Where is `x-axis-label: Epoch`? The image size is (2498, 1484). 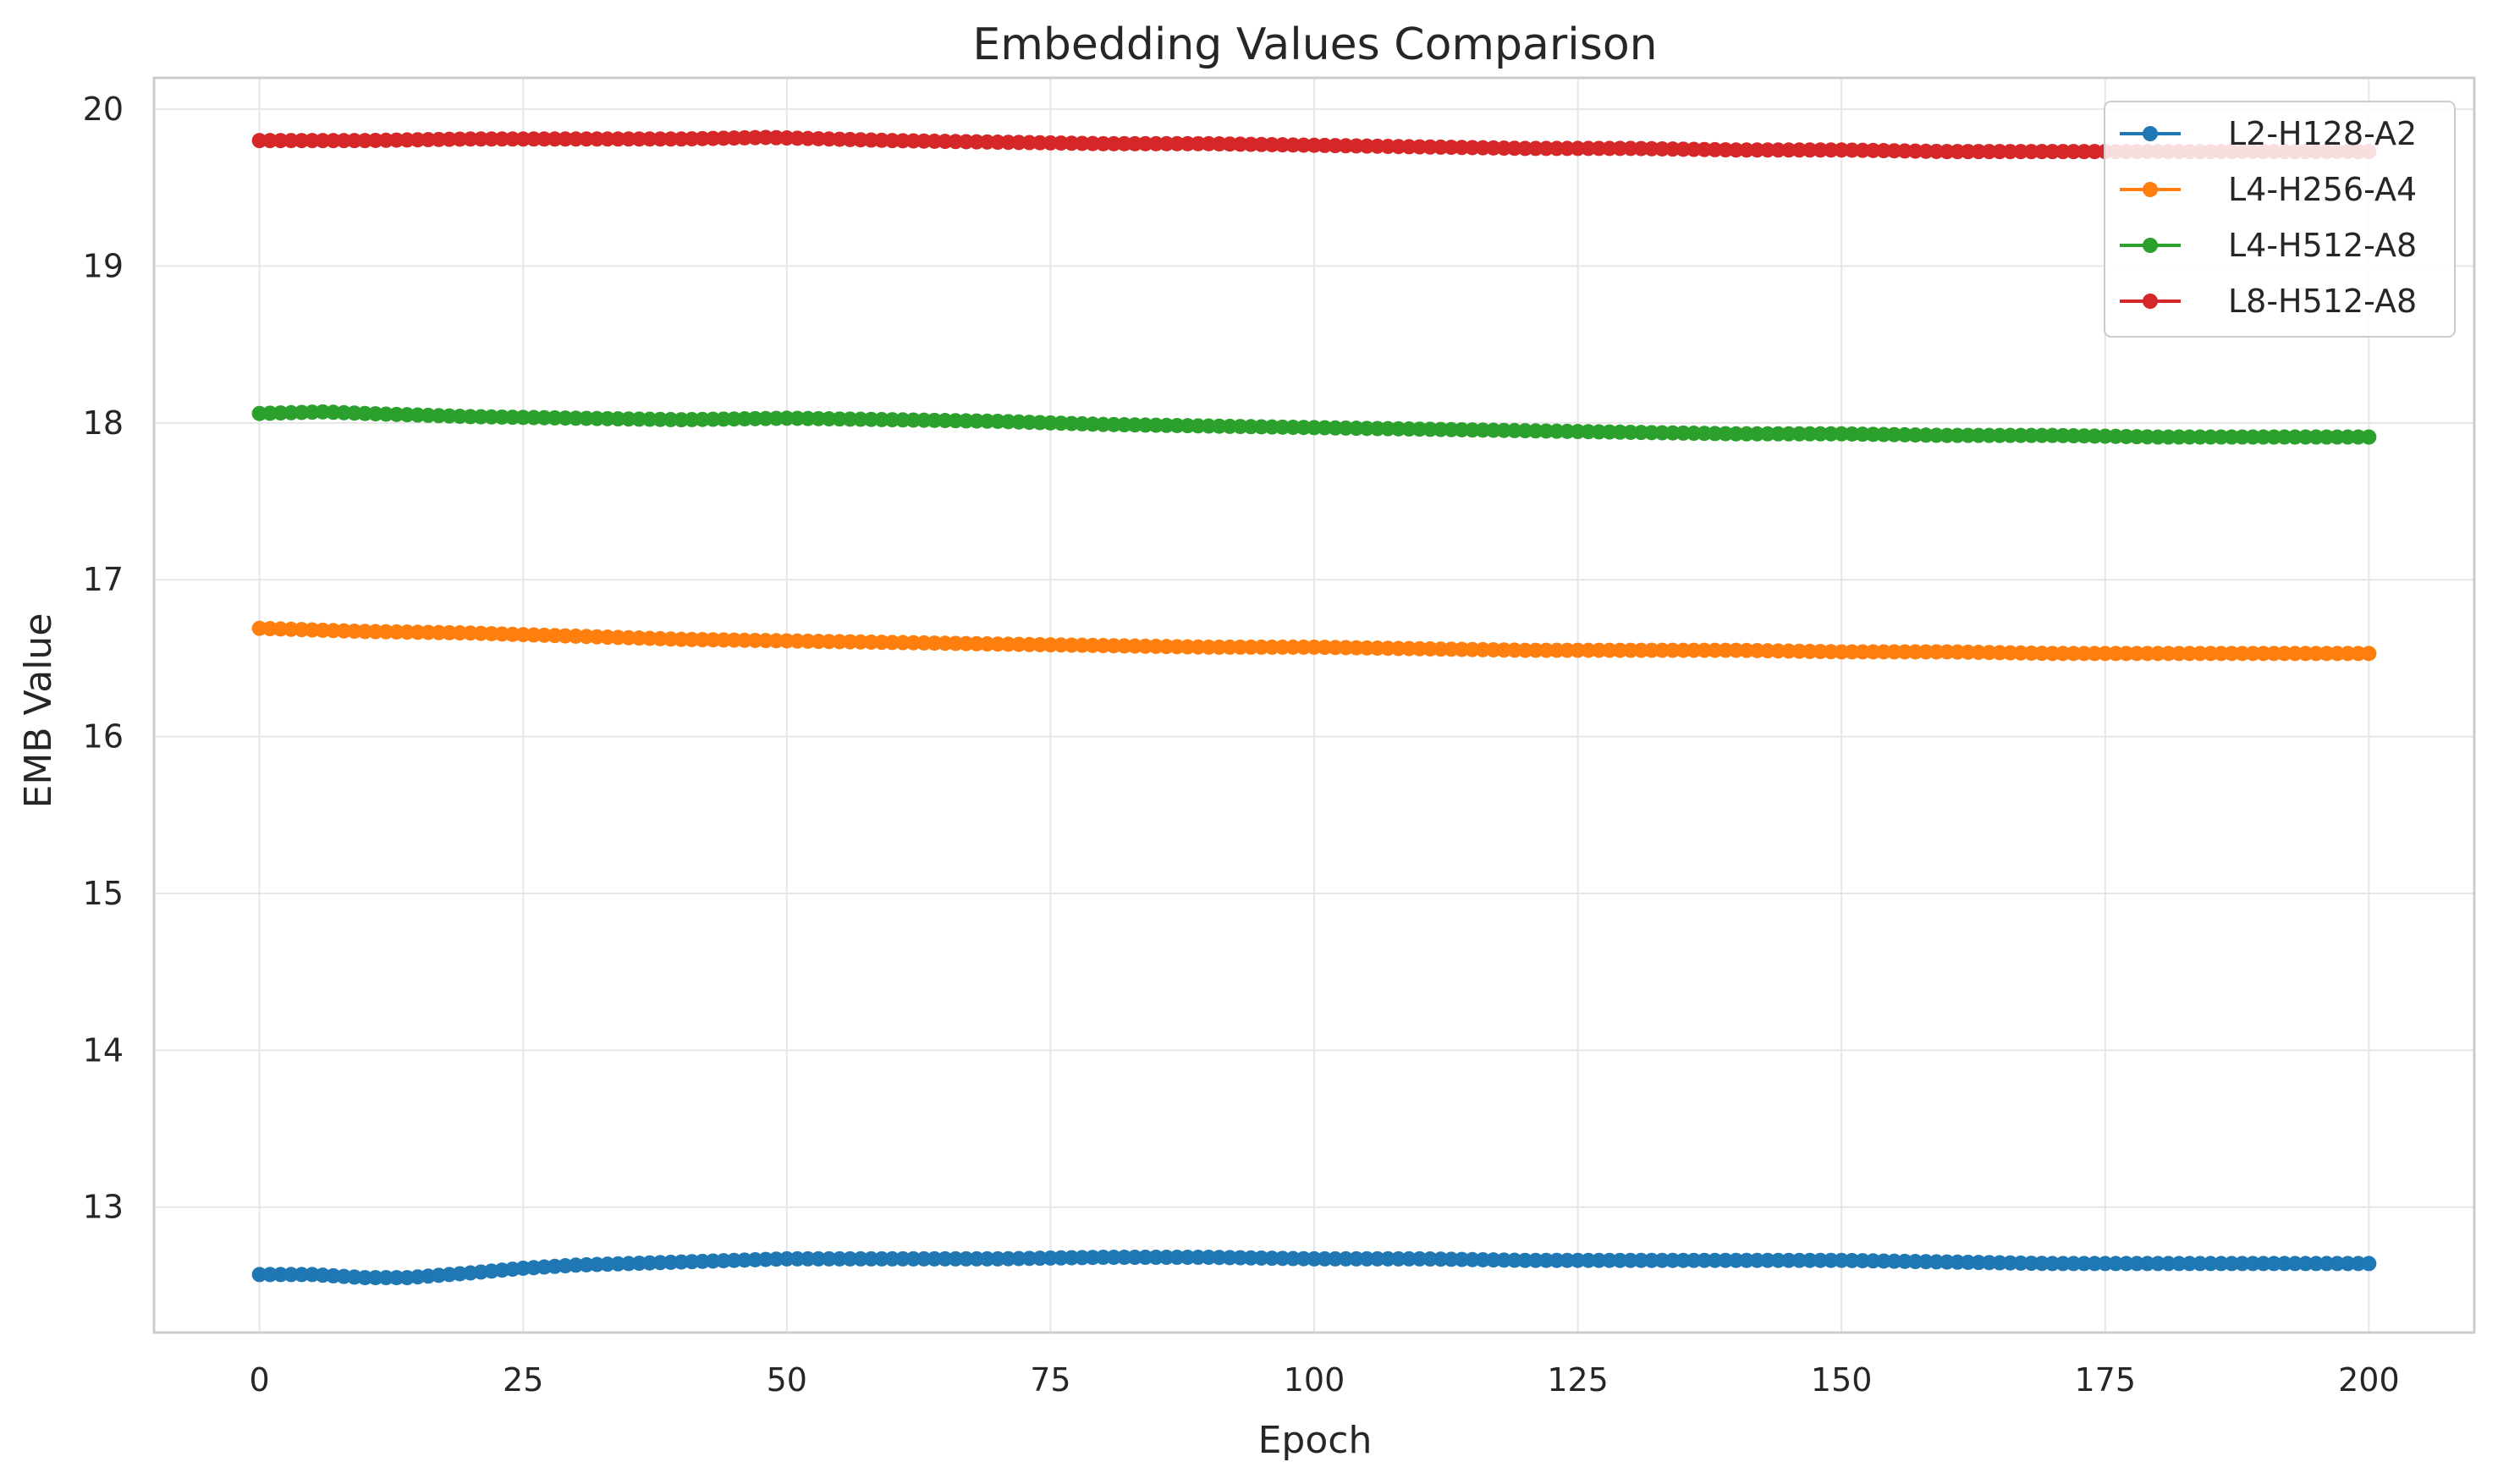
x-axis-label: Epoch is located at coordinates (1315, 1440).